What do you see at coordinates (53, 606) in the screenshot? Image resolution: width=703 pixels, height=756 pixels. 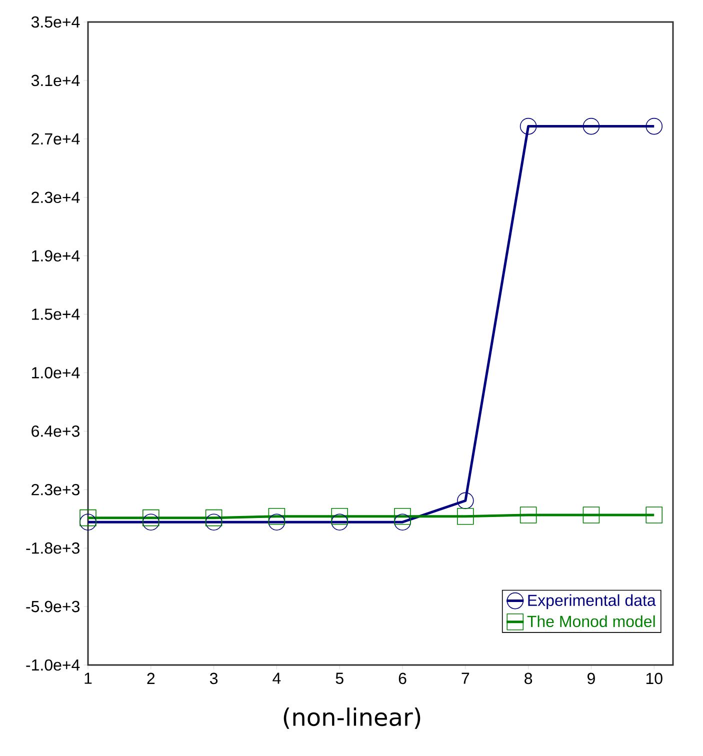 I see `y-tick-label: -5.9e+3` at bounding box center [53, 606].